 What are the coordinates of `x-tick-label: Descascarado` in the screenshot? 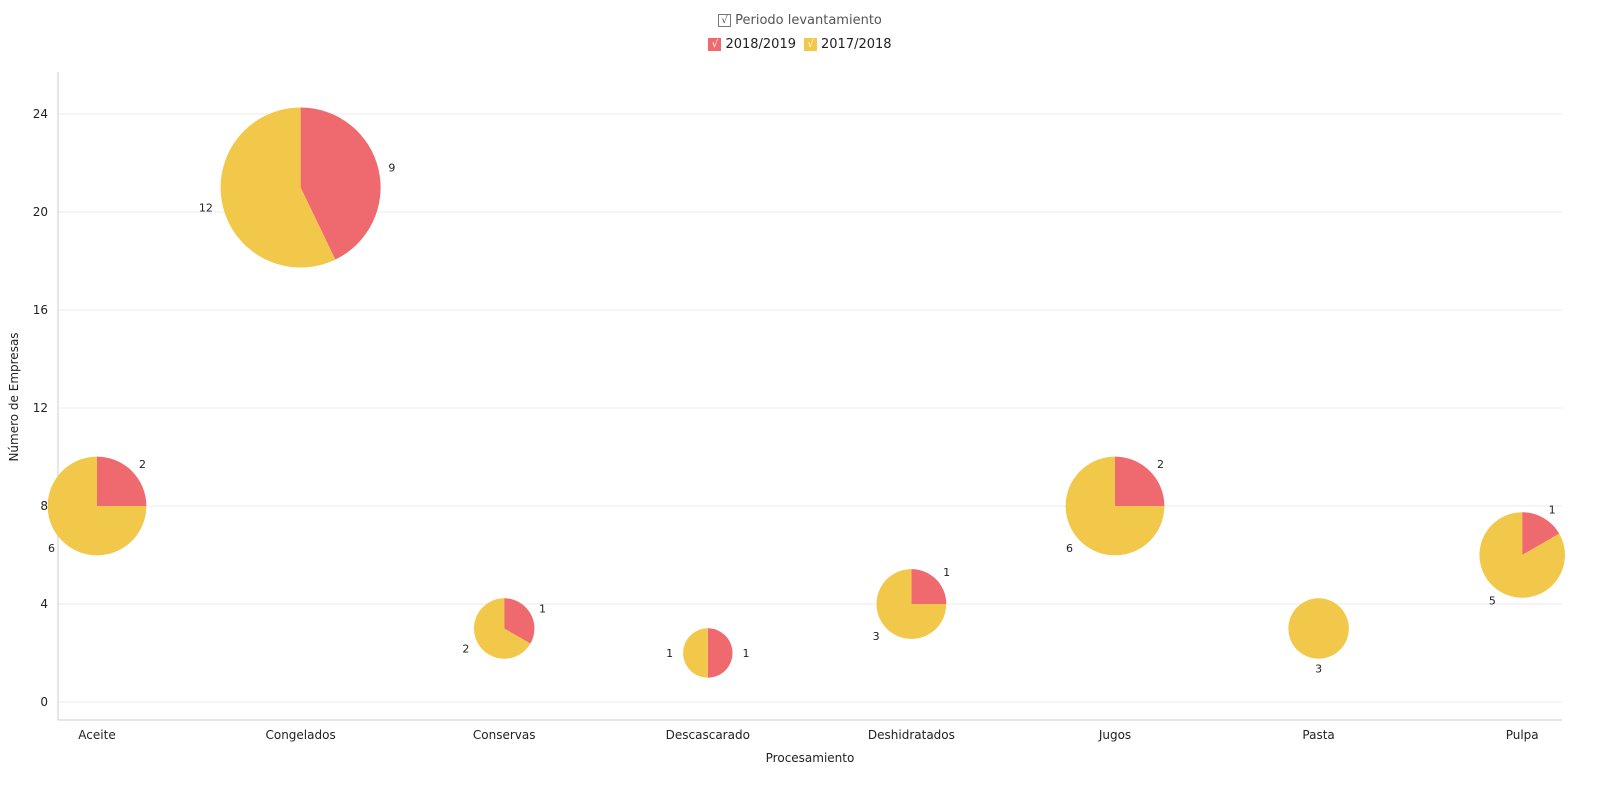 It's located at (708, 735).